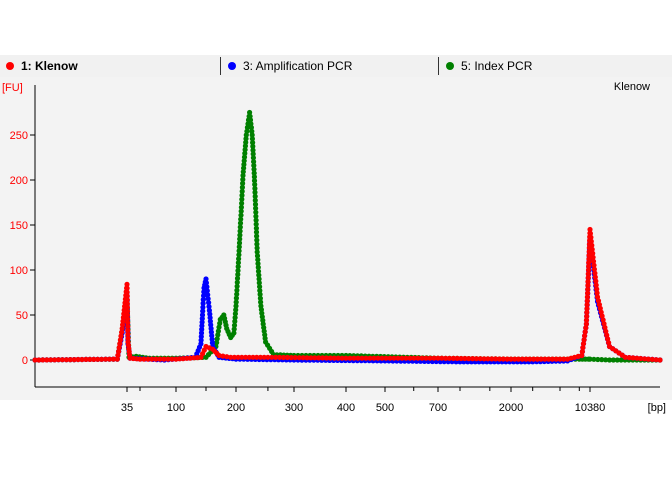 The height and width of the screenshot is (480, 672). I want to click on legend-label: 5: Index PCR, so click(497, 66).